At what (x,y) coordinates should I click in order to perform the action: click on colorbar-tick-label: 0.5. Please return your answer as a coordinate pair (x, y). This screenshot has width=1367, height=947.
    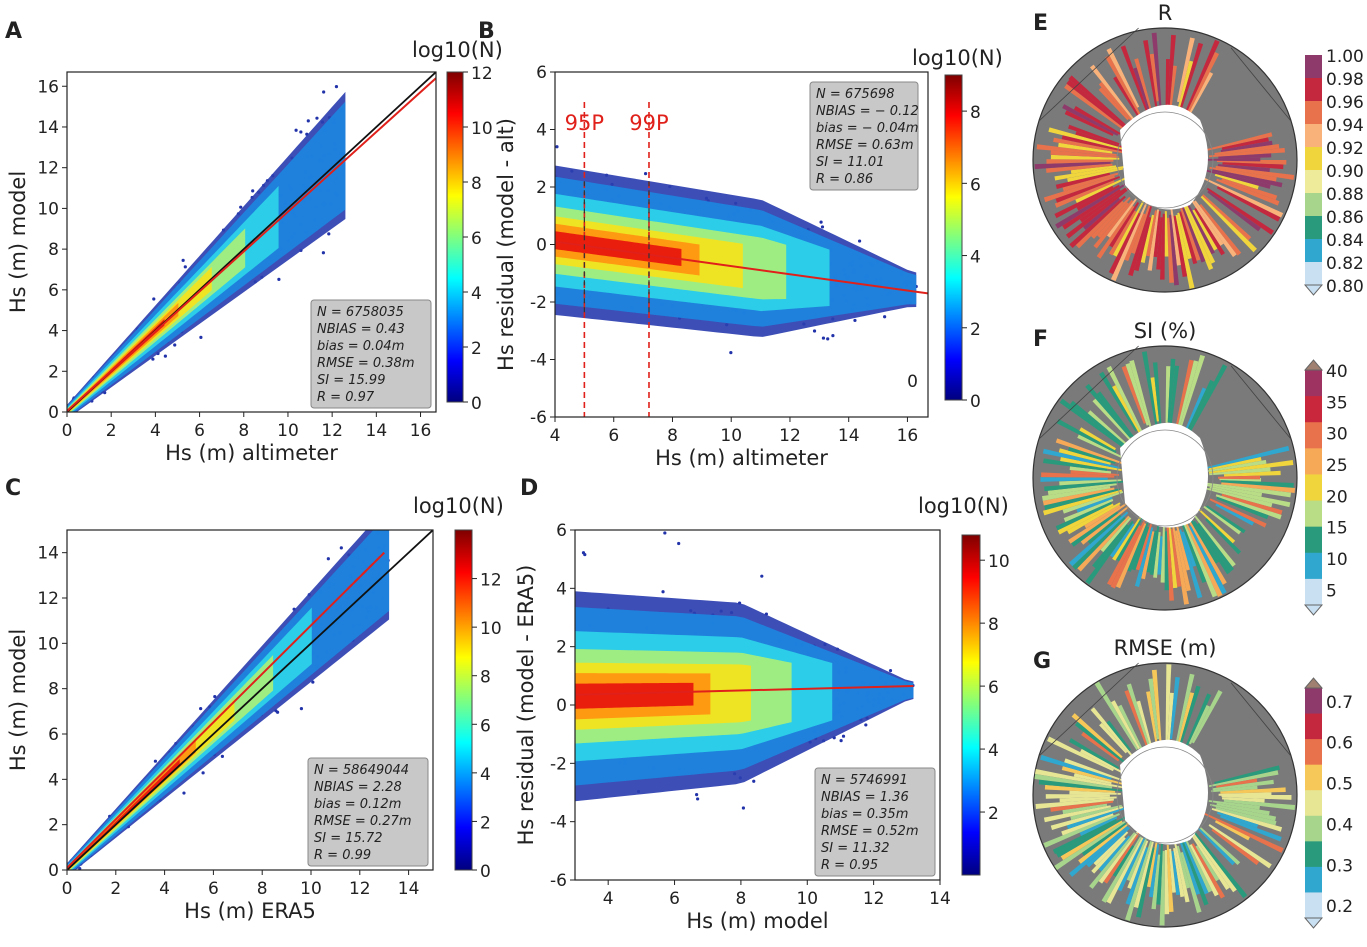
    Looking at the image, I should click on (1339, 785).